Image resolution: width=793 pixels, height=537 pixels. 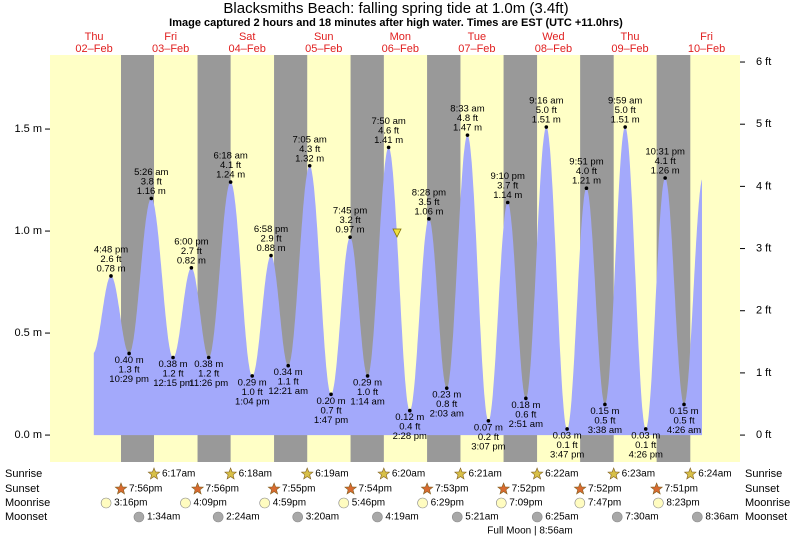 I want to click on tide-height-ft: 1.1 ft, so click(x=288, y=382).